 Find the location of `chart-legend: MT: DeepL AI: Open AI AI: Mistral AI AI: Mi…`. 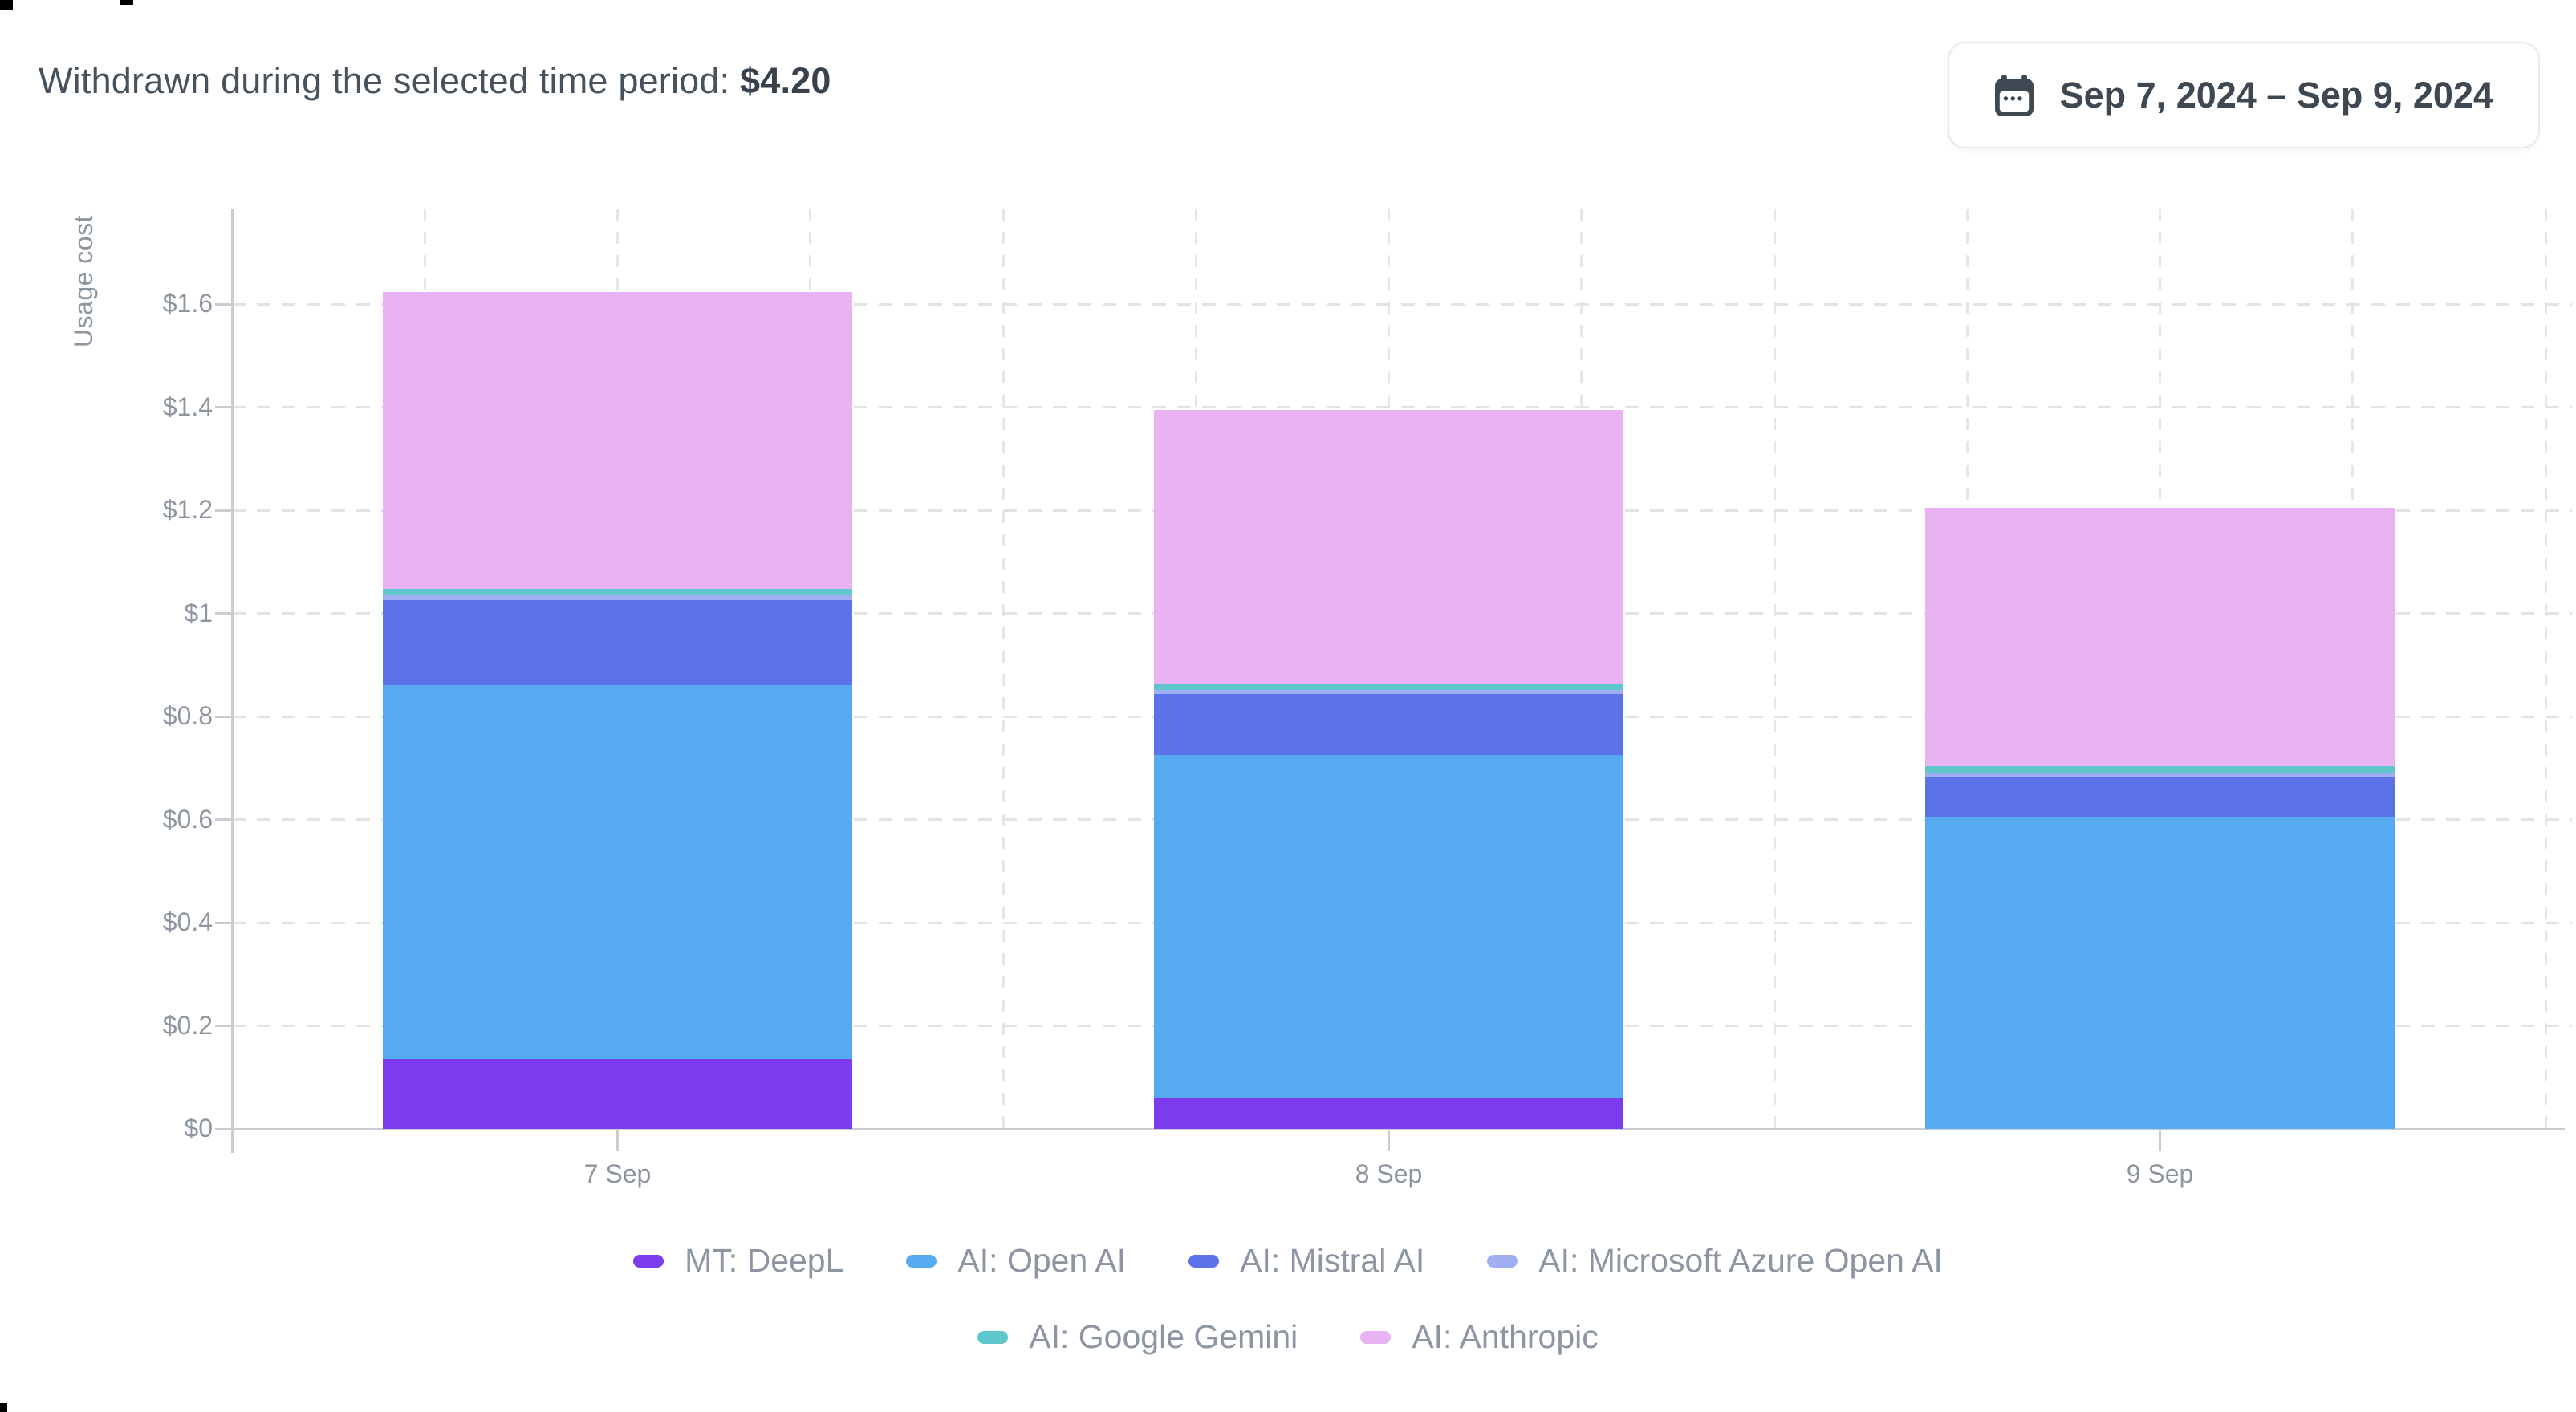

chart-legend: MT: DeepL AI: Open AI AI: Mistral AI AI: Mi… is located at coordinates (1288, 1299).